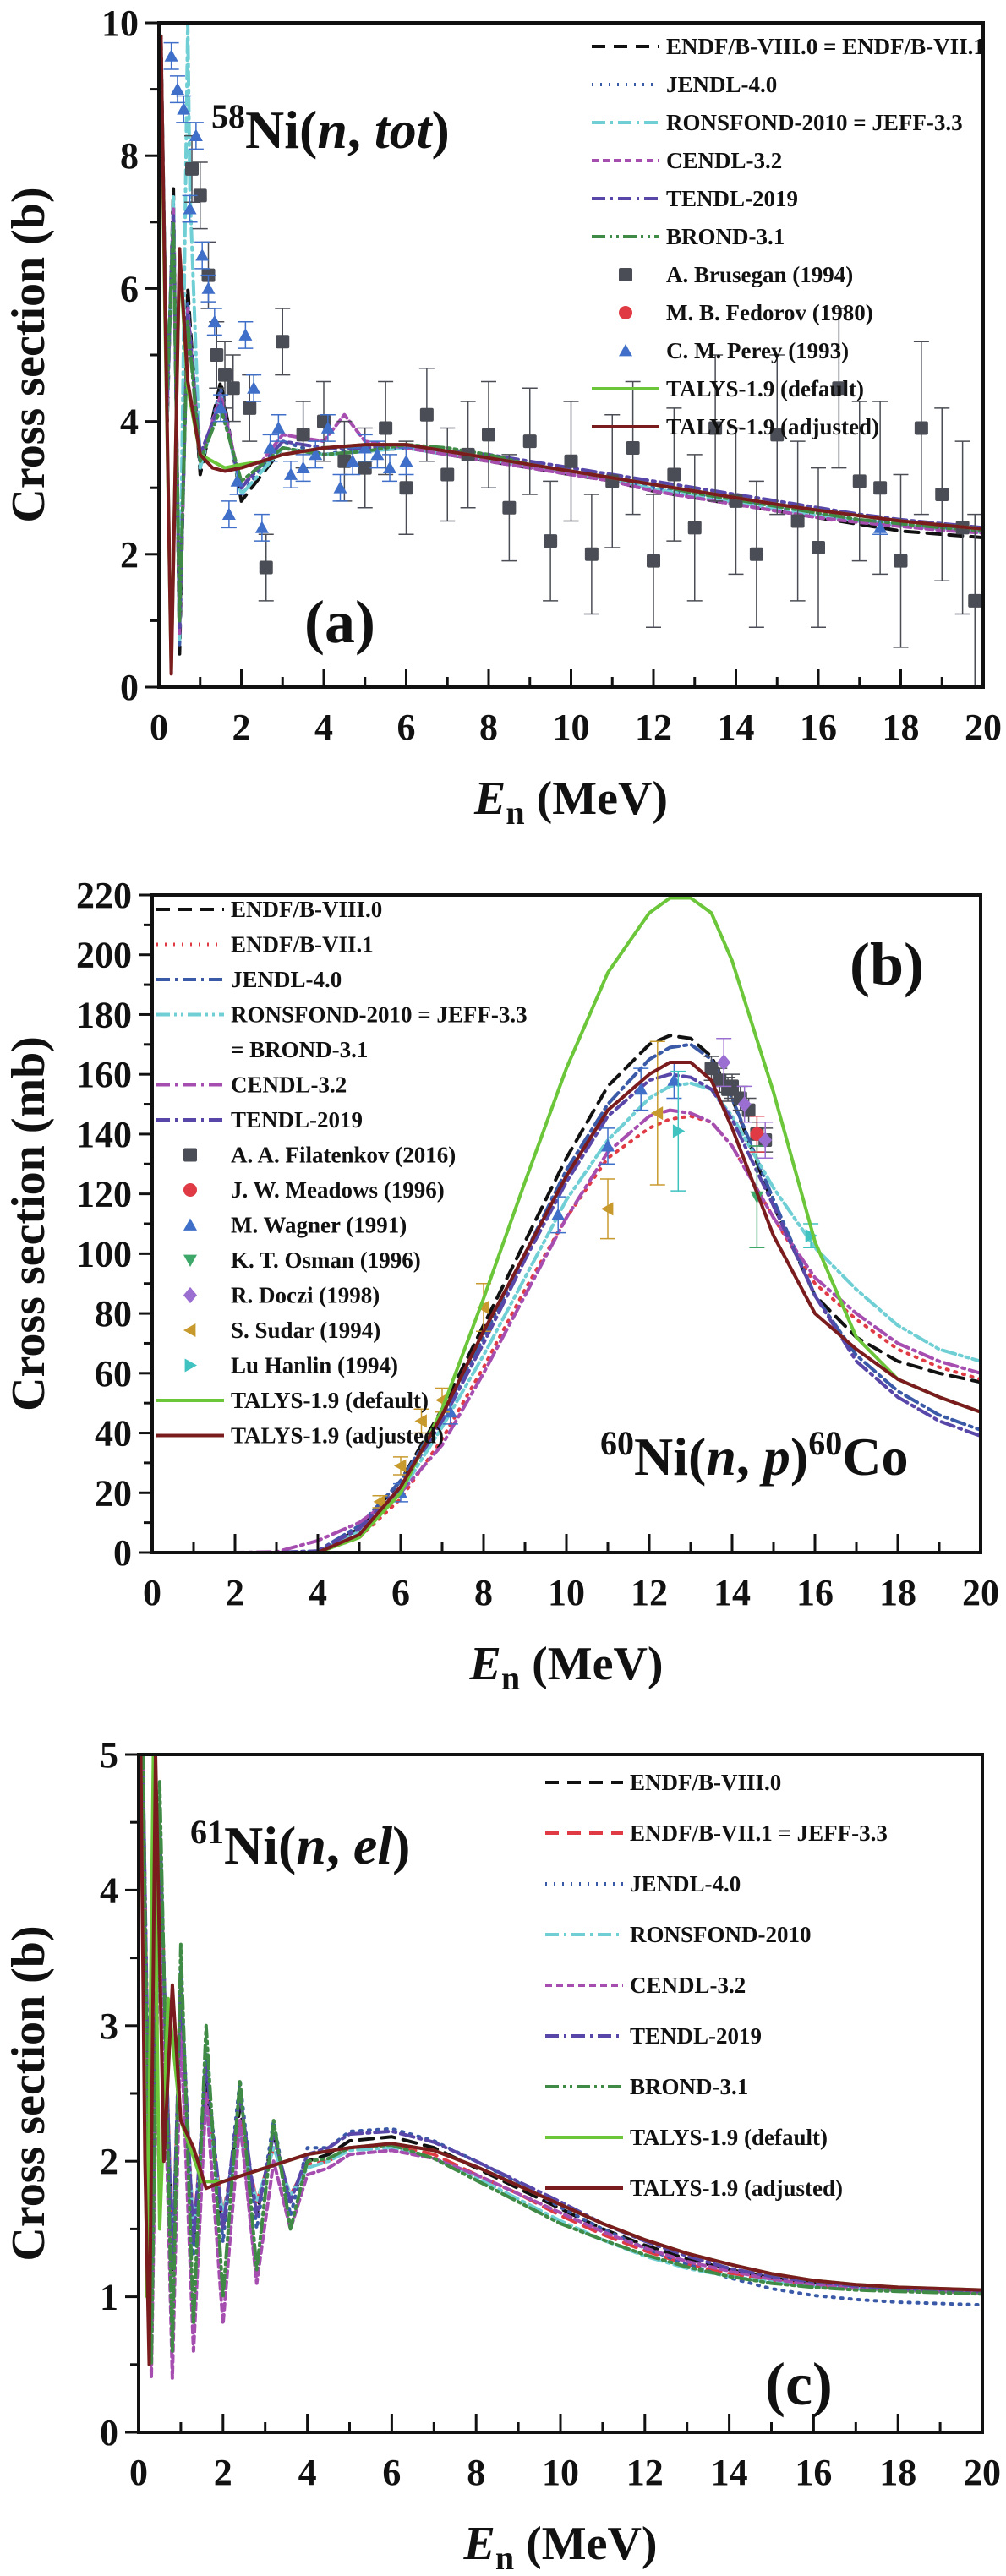 The height and width of the screenshot is (2576, 1006). What do you see at coordinates (104, 1134) in the screenshot?
I see `y-tick-label: 140` at bounding box center [104, 1134].